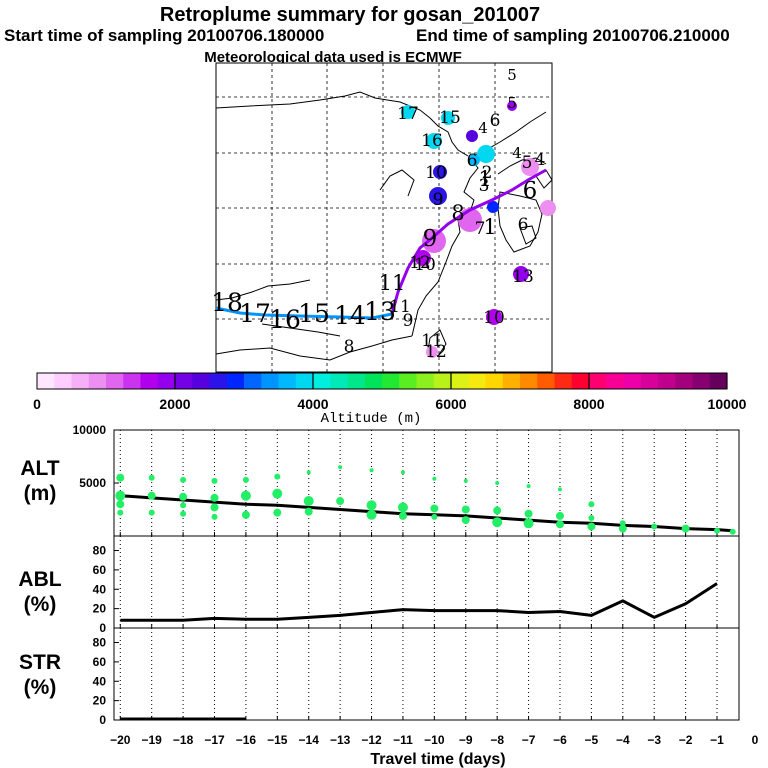 This screenshot has height=768, width=768. Describe the element at coordinates (340, 740) in the screenshot. I see `x-tick-label: −13` at that location.